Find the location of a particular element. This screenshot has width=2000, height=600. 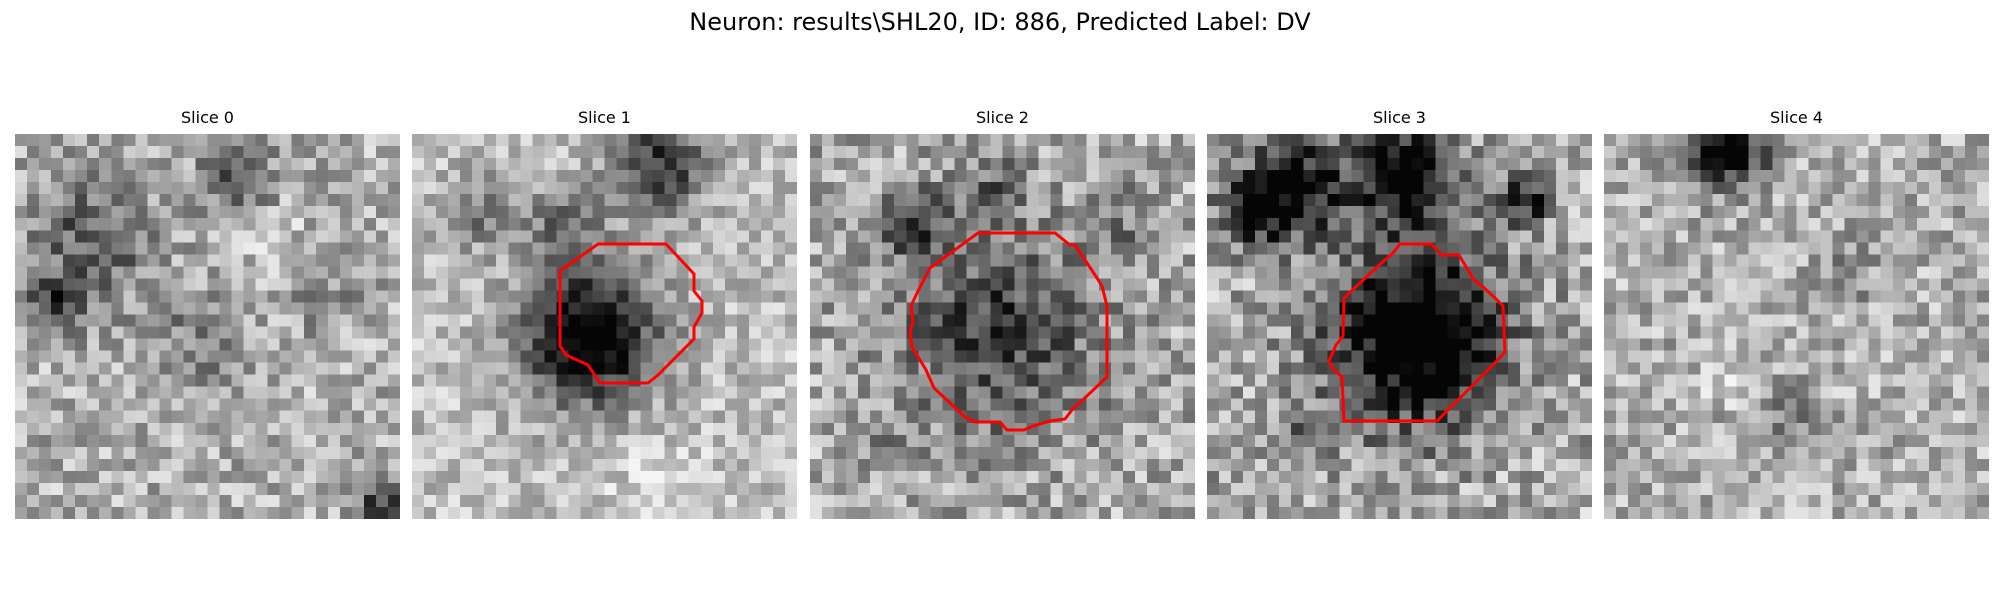

slice-title: Slice 0 is located at coordinates (207, 117).